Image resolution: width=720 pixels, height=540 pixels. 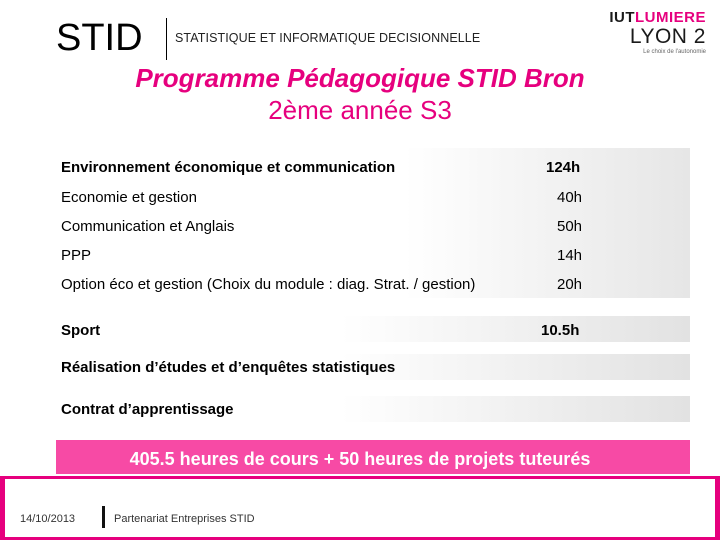 What do you see at coordinates (81, 330) in the screenshot?
I see `sport-label: Sport` at bounding box center [81, 330].